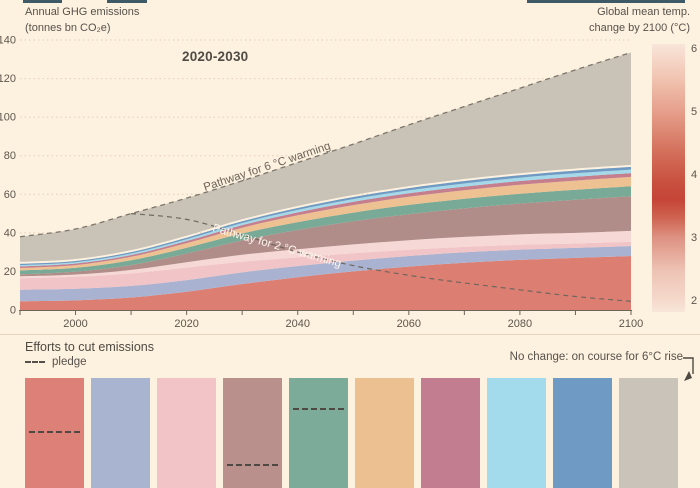  I want to click on x-tick-label: 2000, so click(75, 324).